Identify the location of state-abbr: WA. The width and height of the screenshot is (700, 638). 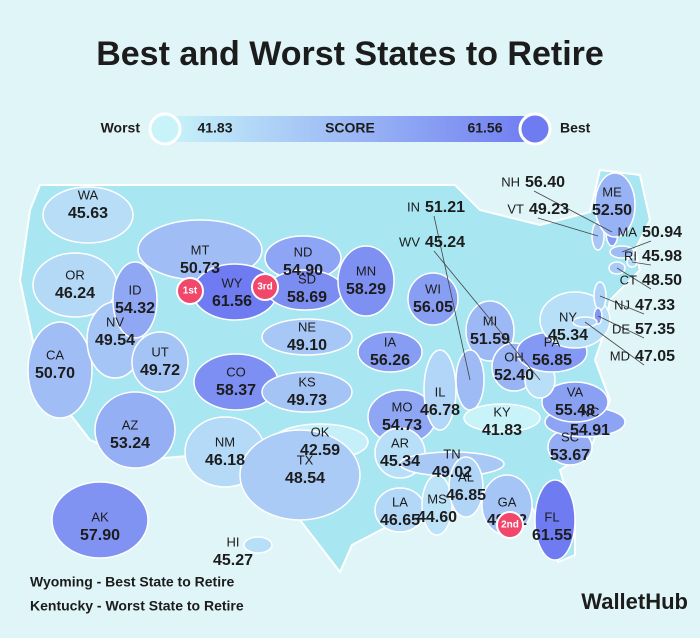
(88, 194).